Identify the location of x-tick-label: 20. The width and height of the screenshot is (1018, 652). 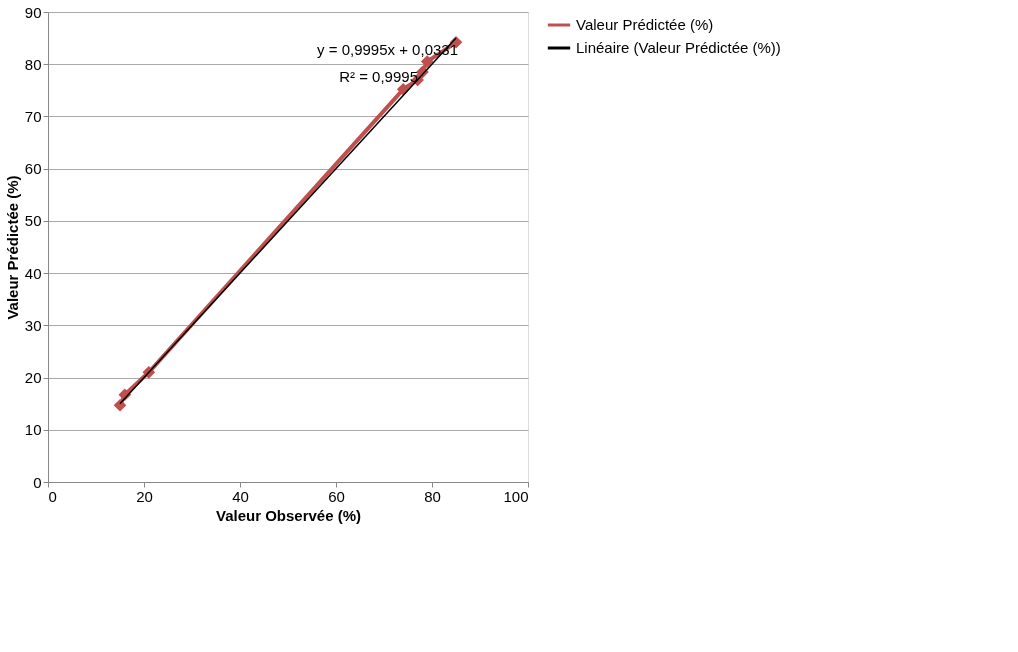
(144, 496).